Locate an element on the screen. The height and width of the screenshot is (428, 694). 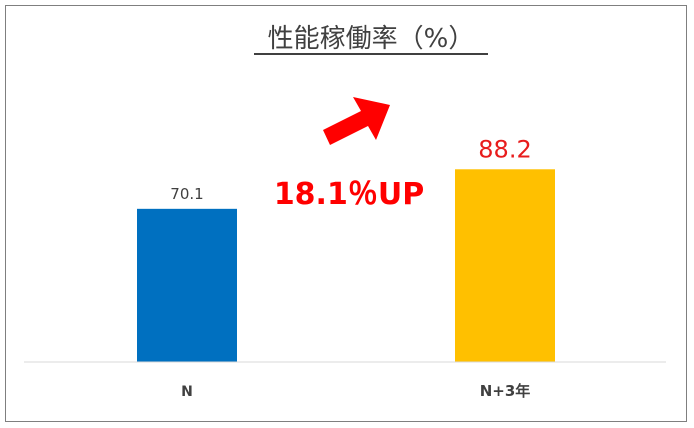
chart-title: 性能稼働率（%） is located at coordinates (371, 39).